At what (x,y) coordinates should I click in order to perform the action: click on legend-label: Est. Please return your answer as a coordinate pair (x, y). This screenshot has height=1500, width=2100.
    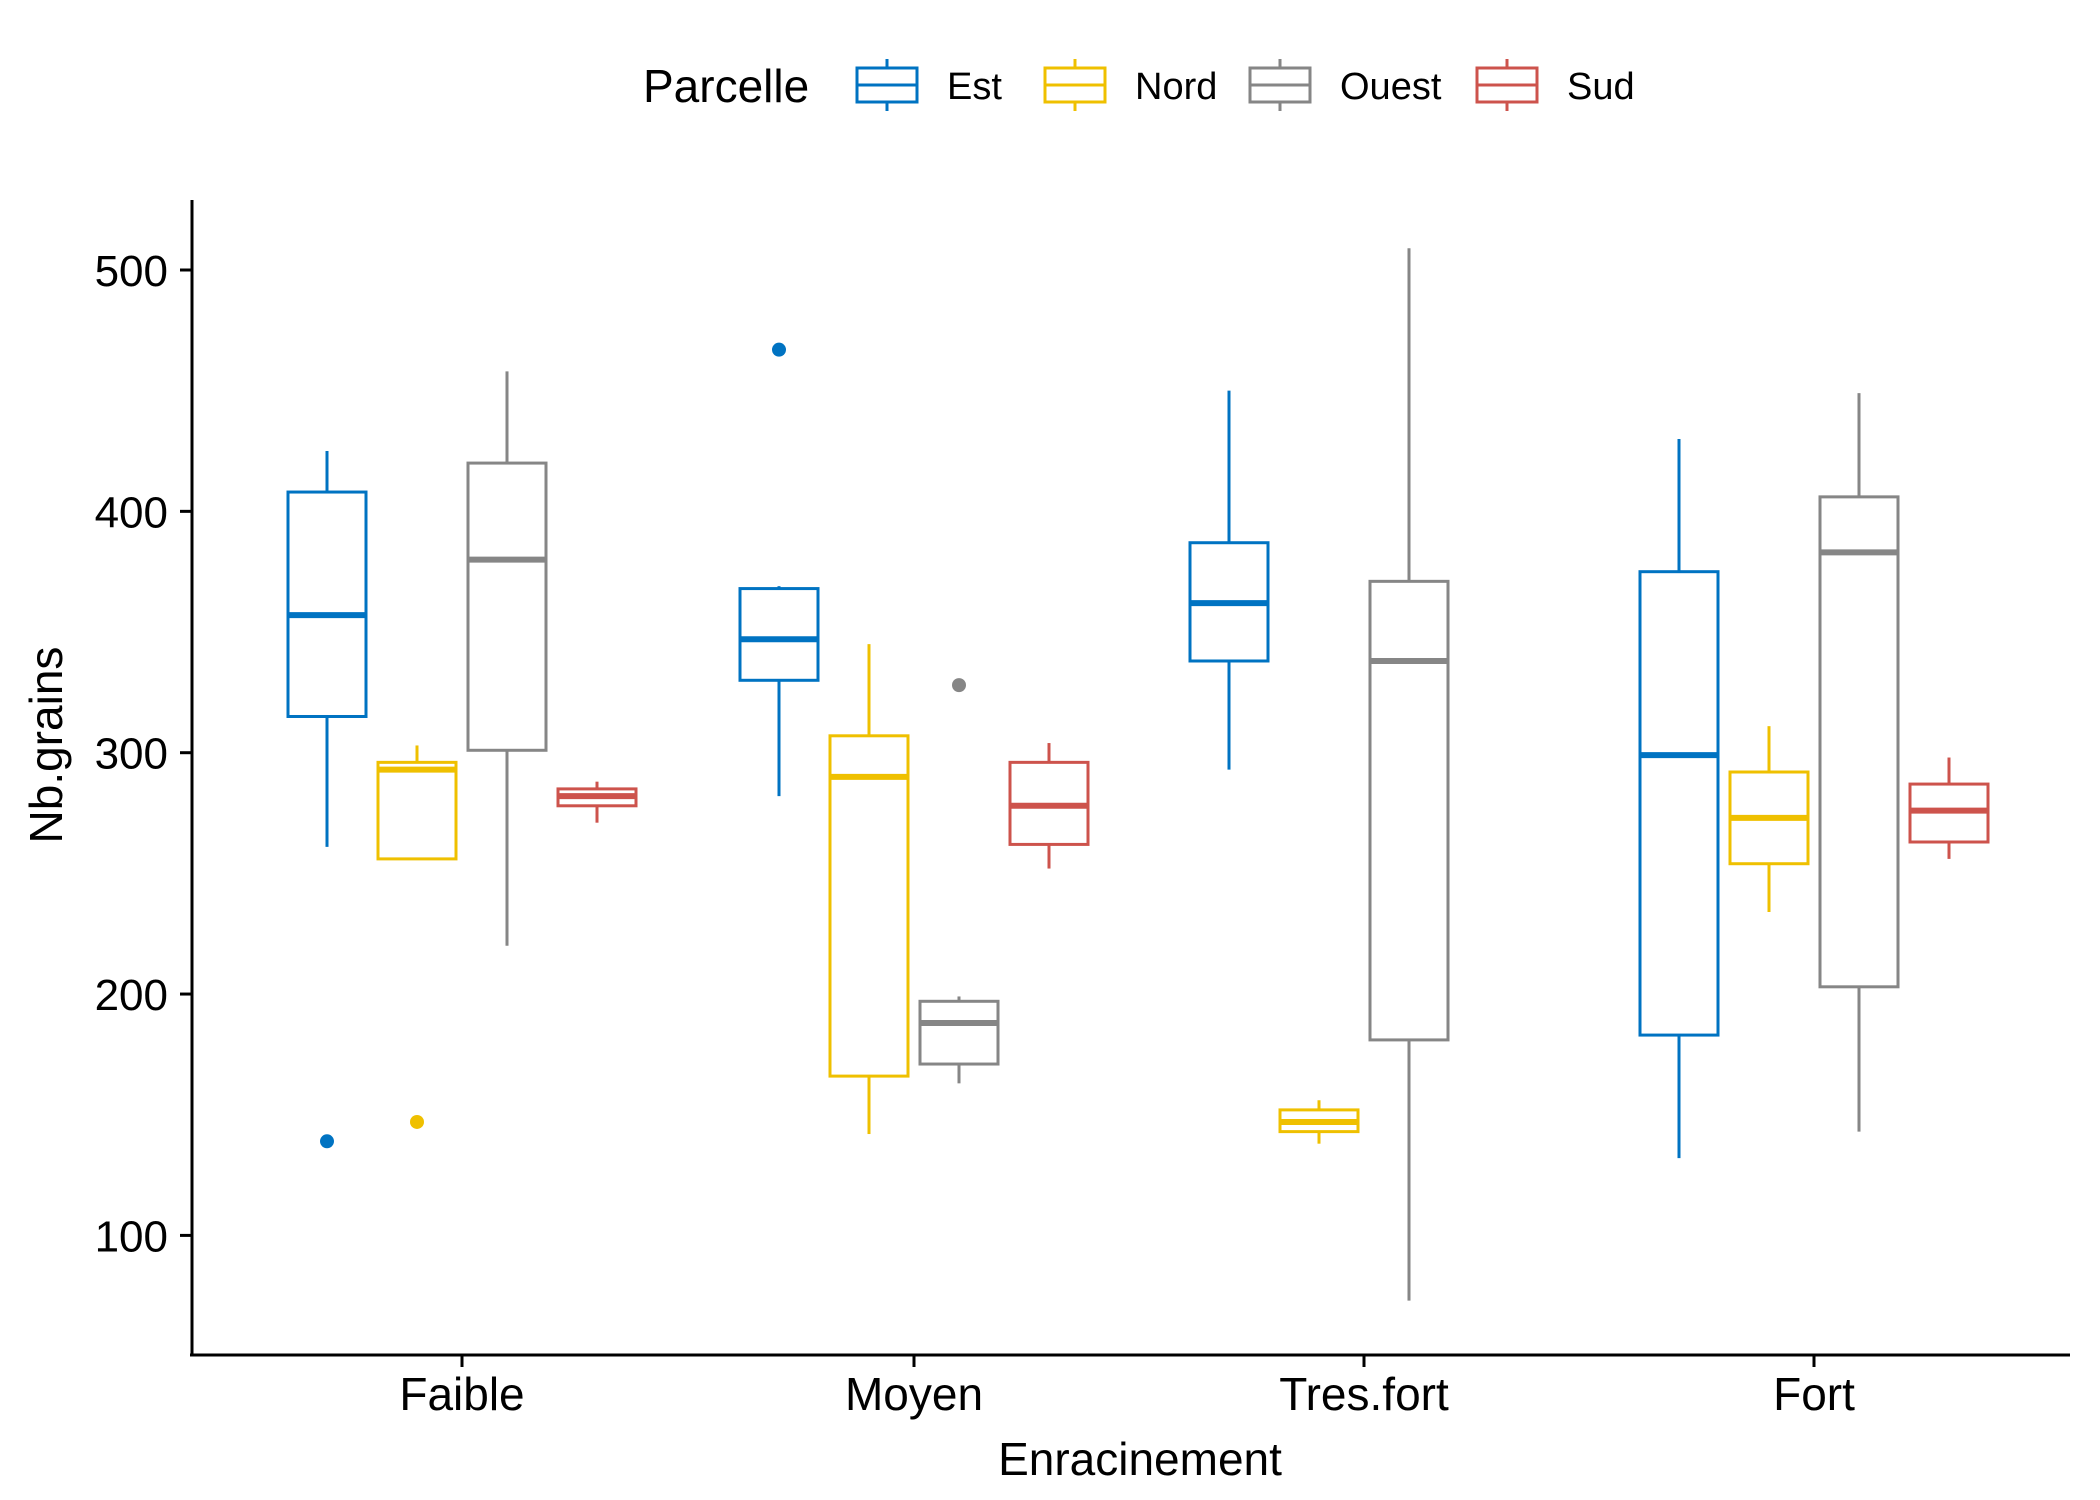
    Looking at the image, I should click on (974, 87).